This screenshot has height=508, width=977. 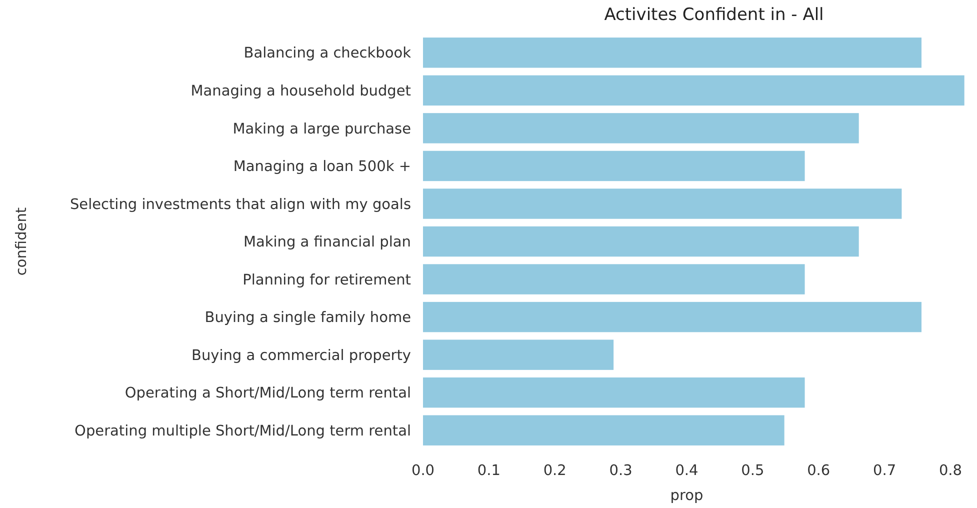 I want to click on y-tick-label: Managing a loan 500k +, so click(x=322, y=167).